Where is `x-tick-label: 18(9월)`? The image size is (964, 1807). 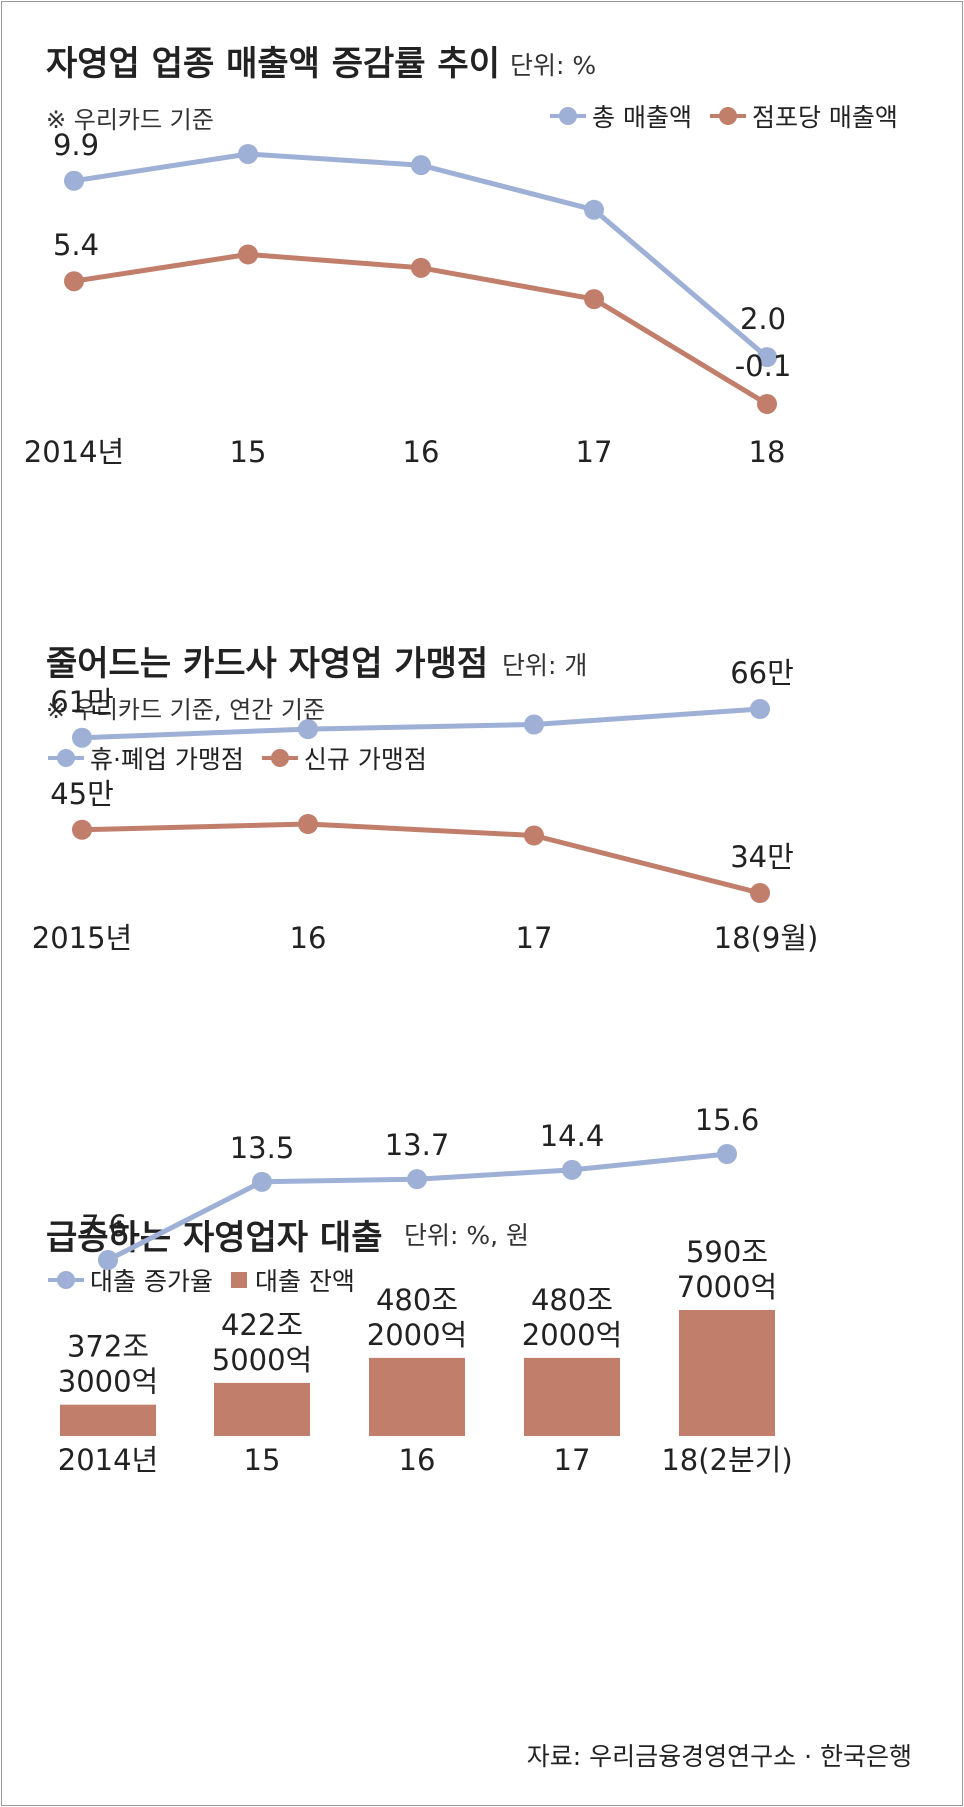
x-tick-label: 18(9월) is located at coordinates (766, 938).